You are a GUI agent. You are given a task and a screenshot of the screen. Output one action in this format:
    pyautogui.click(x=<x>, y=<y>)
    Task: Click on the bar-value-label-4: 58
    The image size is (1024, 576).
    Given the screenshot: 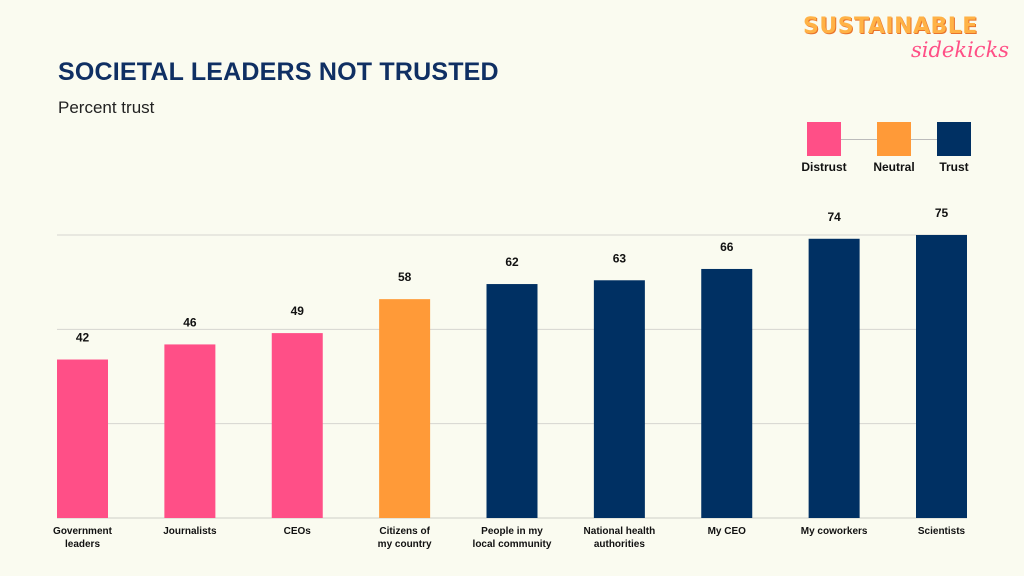 What is the action you would take?
    pyautogui.click(x=405, y=277)
    